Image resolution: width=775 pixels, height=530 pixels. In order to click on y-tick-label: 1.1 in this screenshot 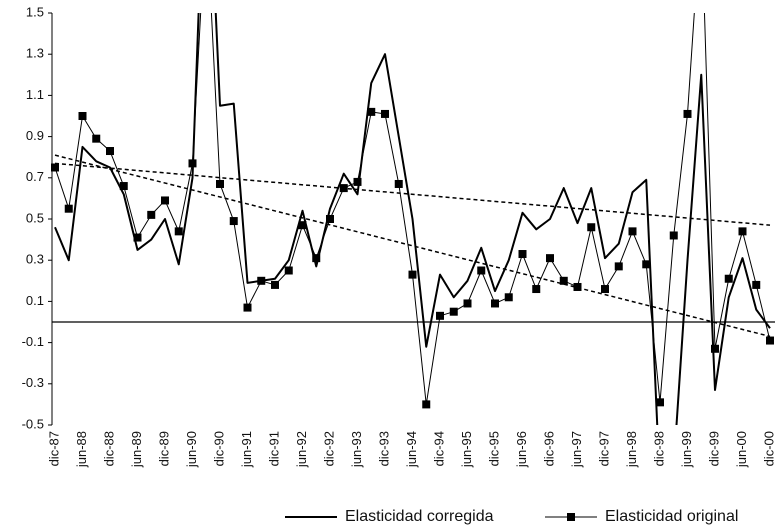, I will do `click(35, 94)`.